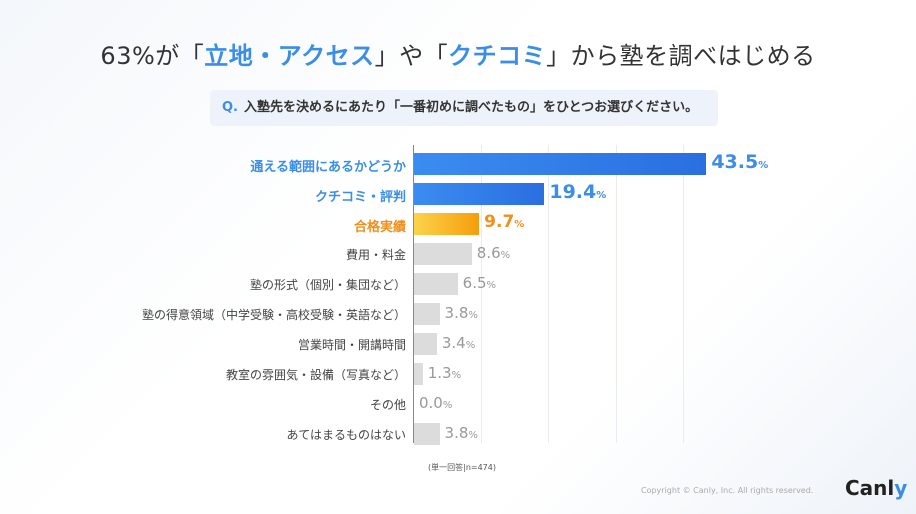 This screenshot has height=514, width=916. Describe the element at coordinates (289, 56) in the screenshot. I see `title-highlight-access: 立地・アクセス` at that location.